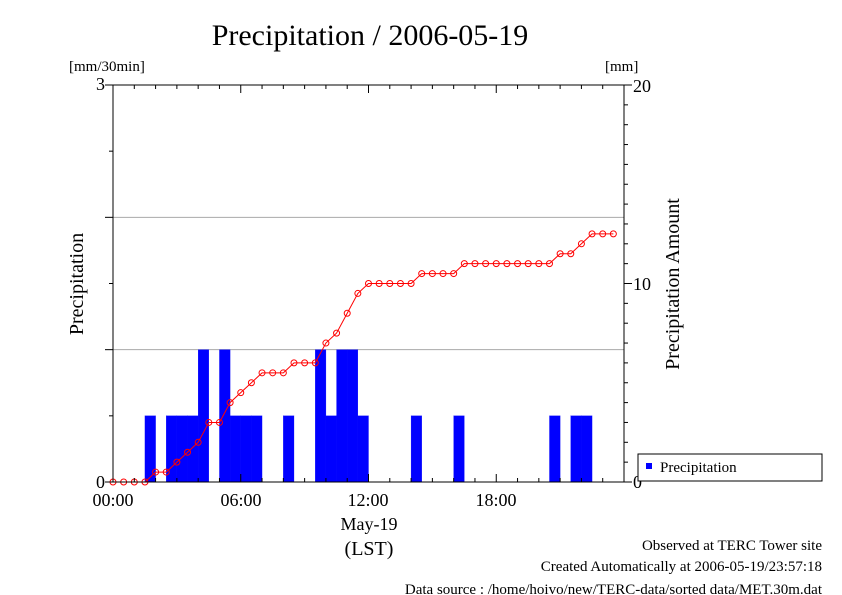 This screenshot has width=842, height=595. What do you see at coordinates (495, 500) in the screenshot?
I see `x-tick-label: 18:00` at bounding box center [495, 500].